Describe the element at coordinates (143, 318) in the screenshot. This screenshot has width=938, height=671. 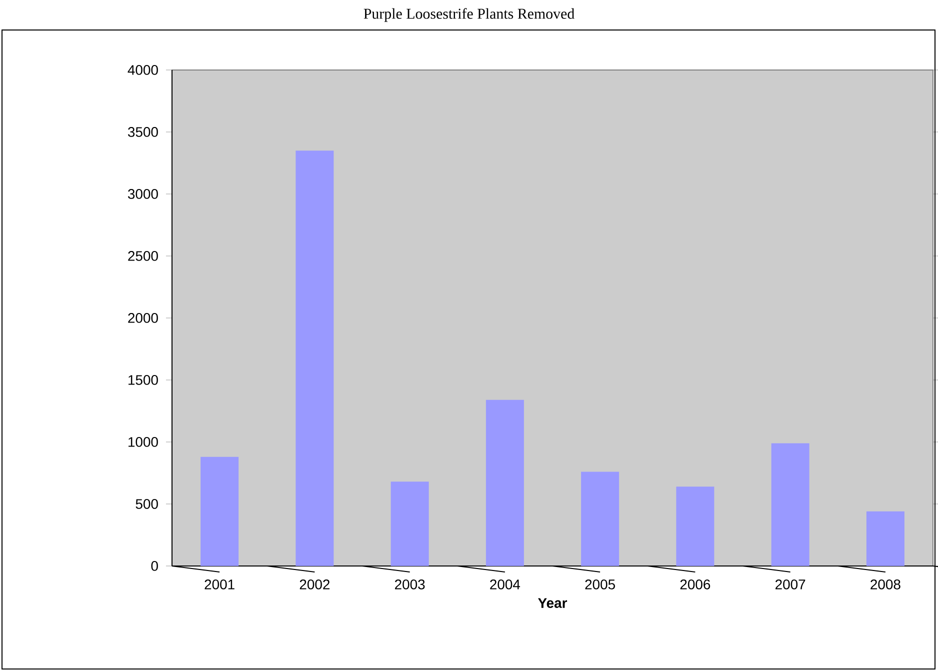
I see `y-tick-label: 2000` at that location.